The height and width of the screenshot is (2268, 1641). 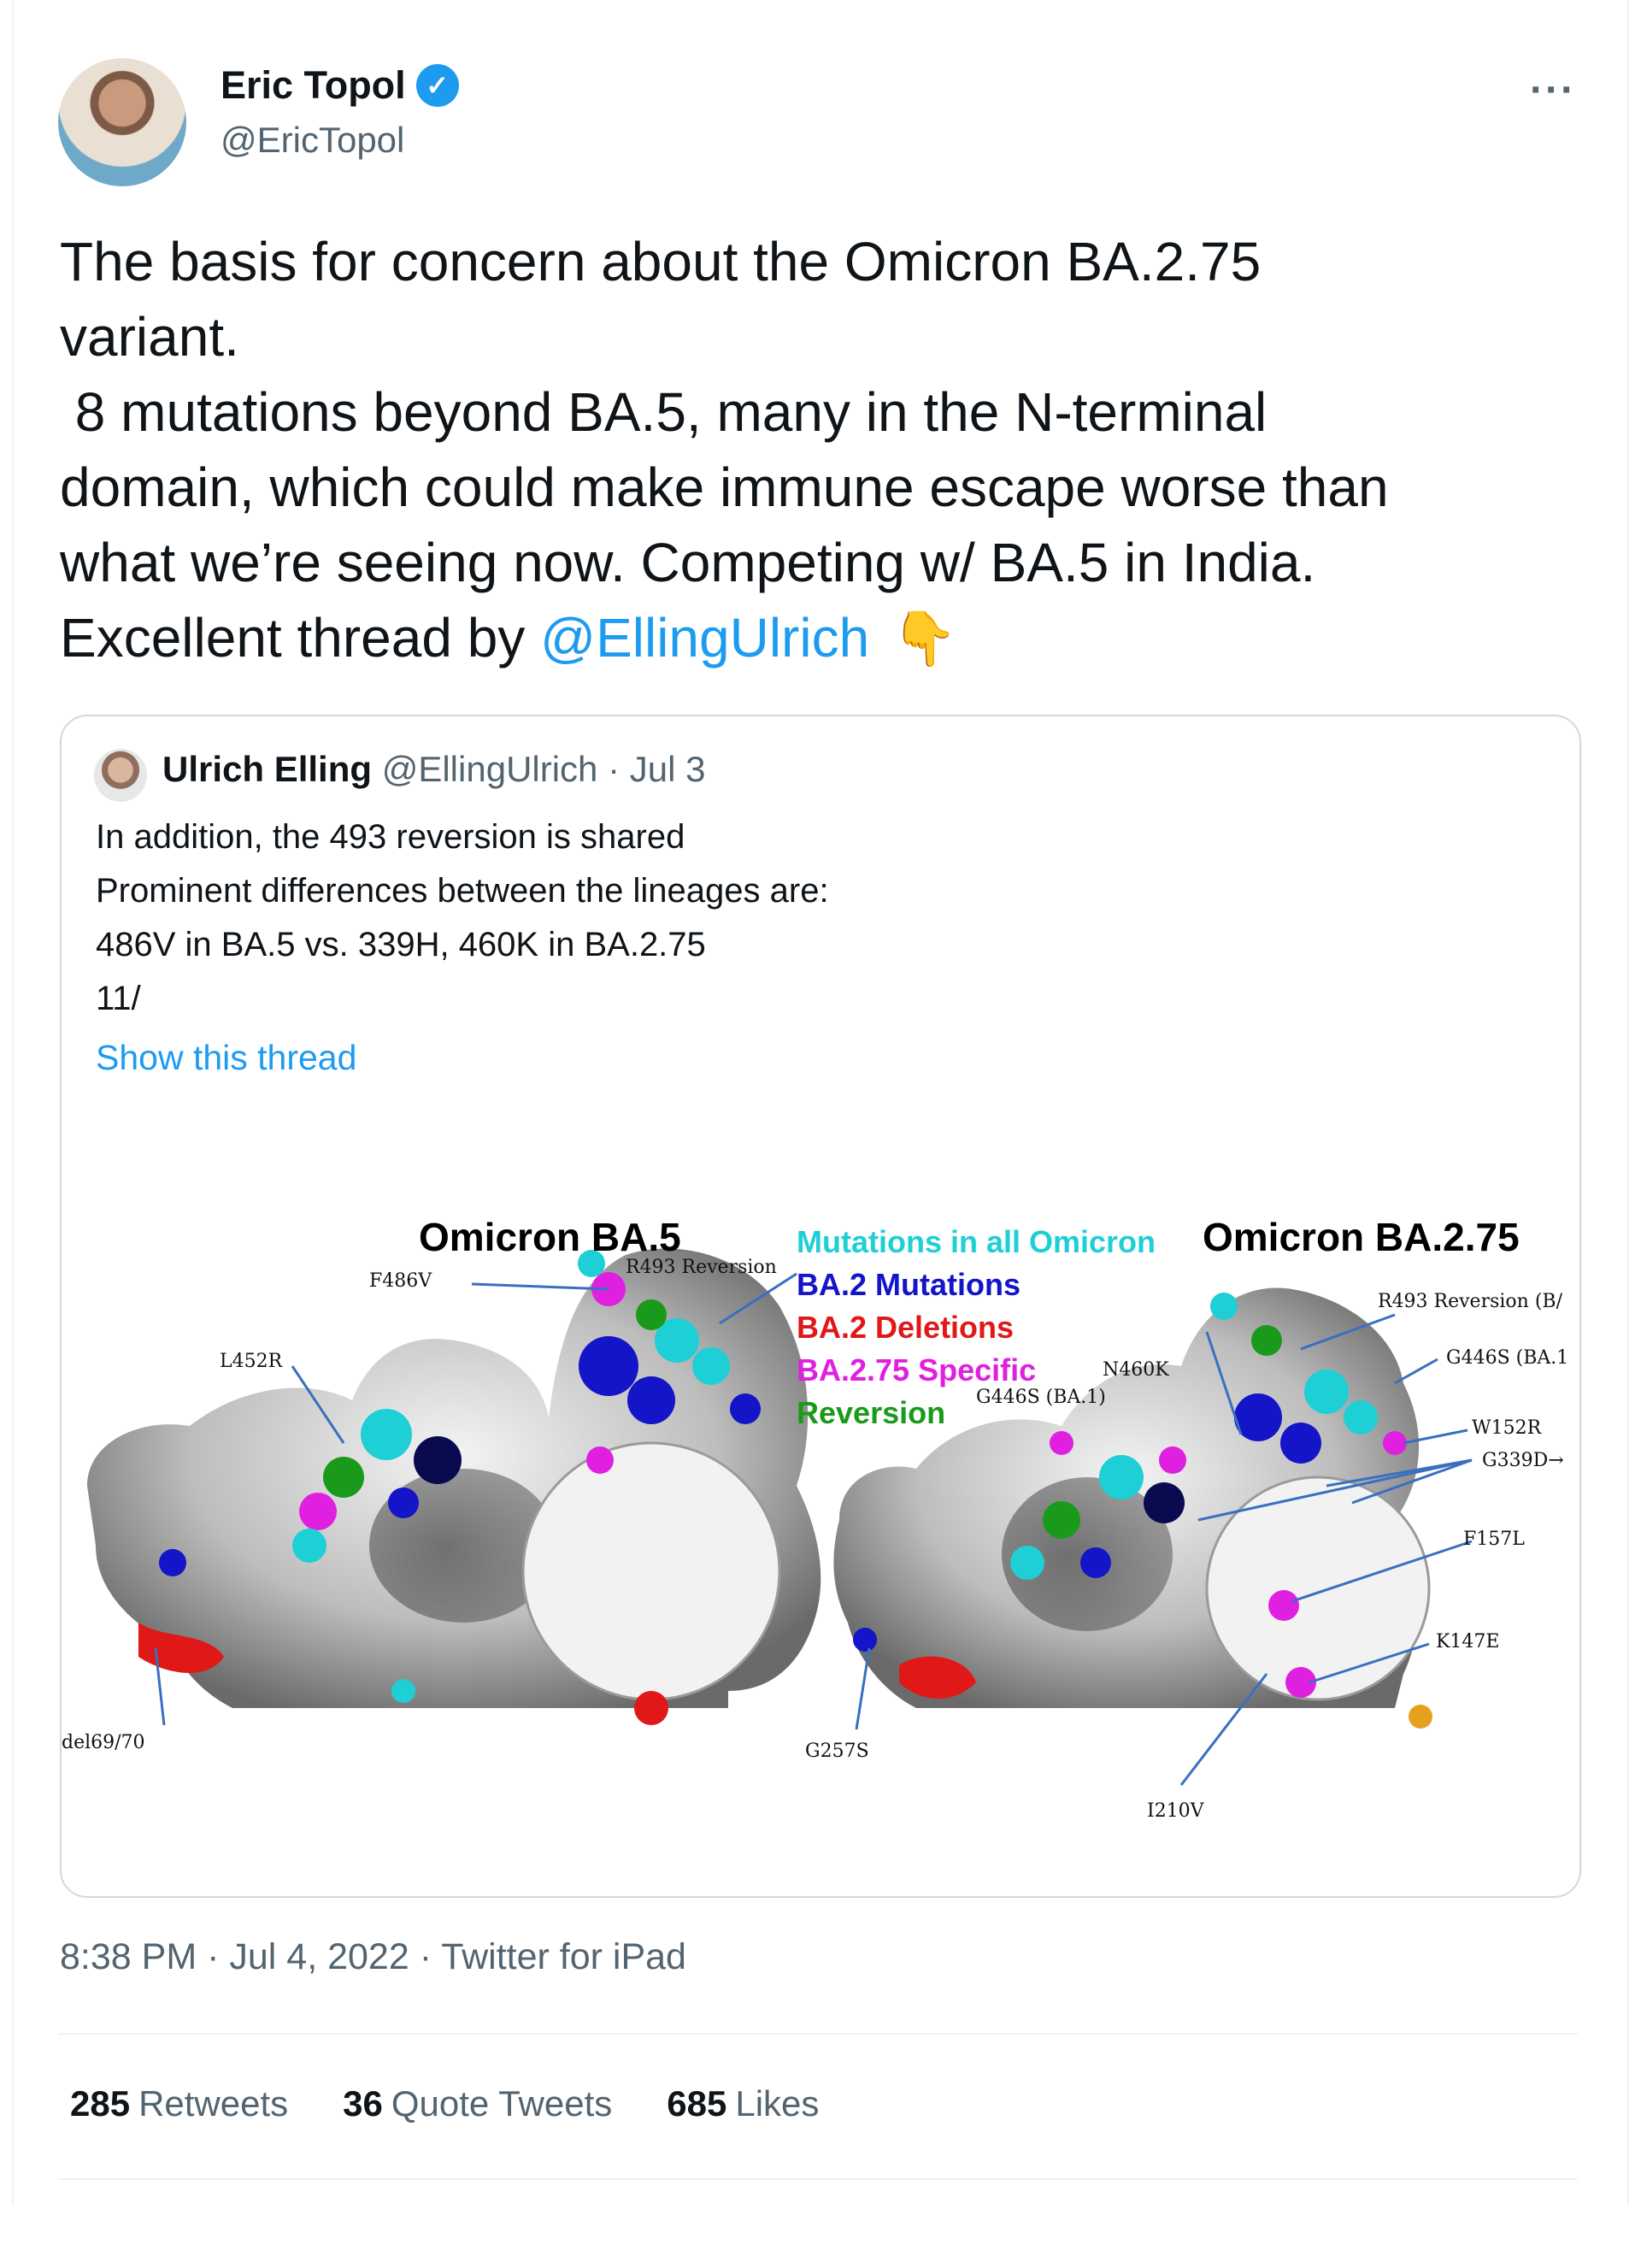 What do you see at coordinates (872, 1412) in the screenshot?
I see `legend-item: Reversion` at bounding box center [872, 1412].